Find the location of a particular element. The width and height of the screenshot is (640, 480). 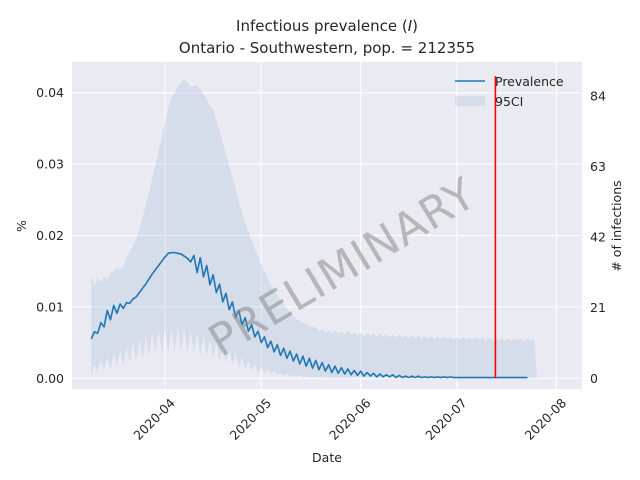

chart-title: Infectious prevalence (I) is located at coordinates (327, 26).